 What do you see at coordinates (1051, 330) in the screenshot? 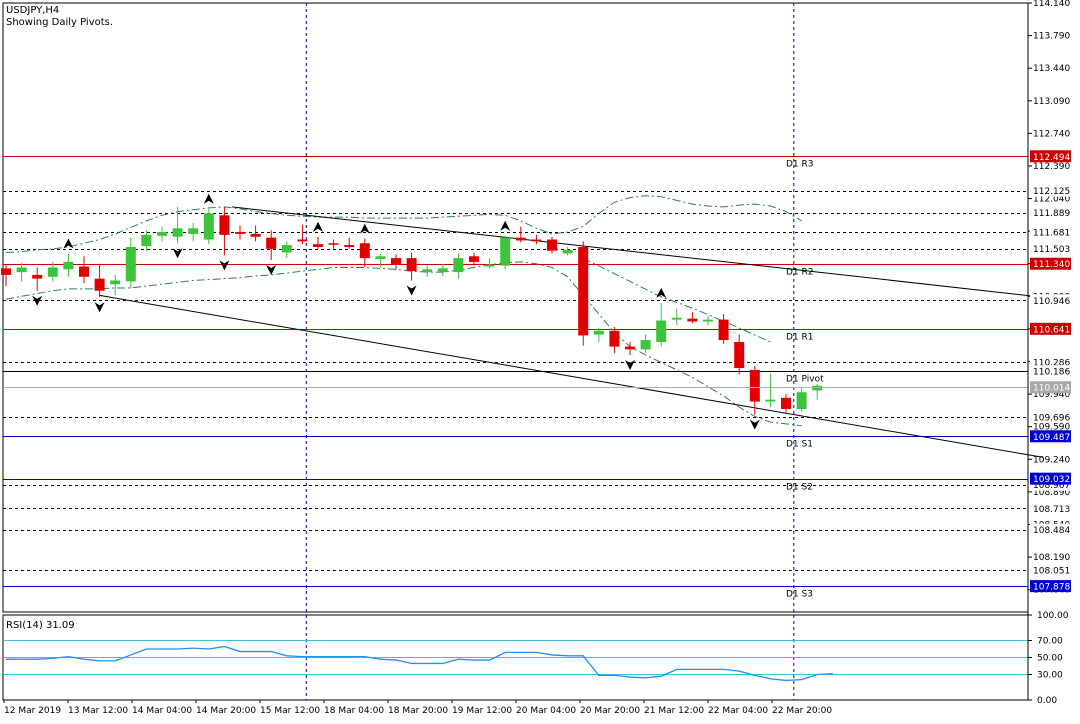
I see `pivot-badge: 110.641` at bounding box center [1051, 330].